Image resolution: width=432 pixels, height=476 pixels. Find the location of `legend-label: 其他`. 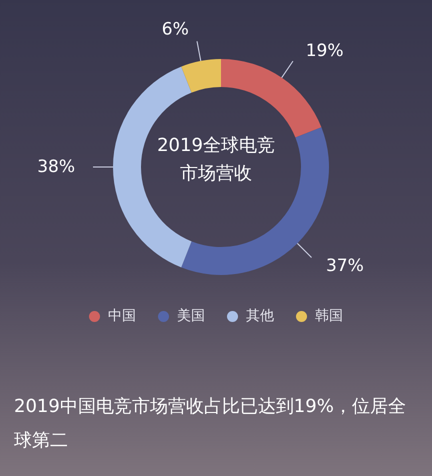

legend-label: 其他 is located at coordinates (260, 316).